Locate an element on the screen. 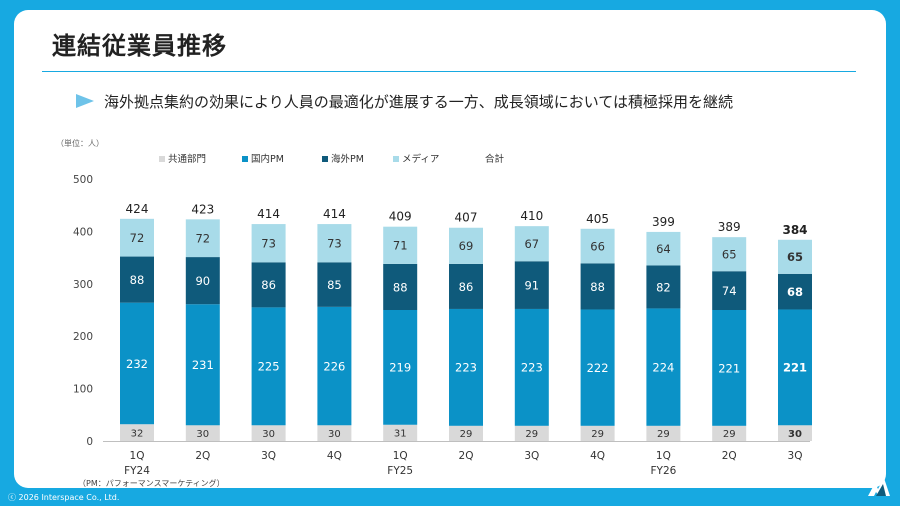 The height and width of the screenshot is (506, 900). bar-data-label: 224 is located at coordinates (663, 367).